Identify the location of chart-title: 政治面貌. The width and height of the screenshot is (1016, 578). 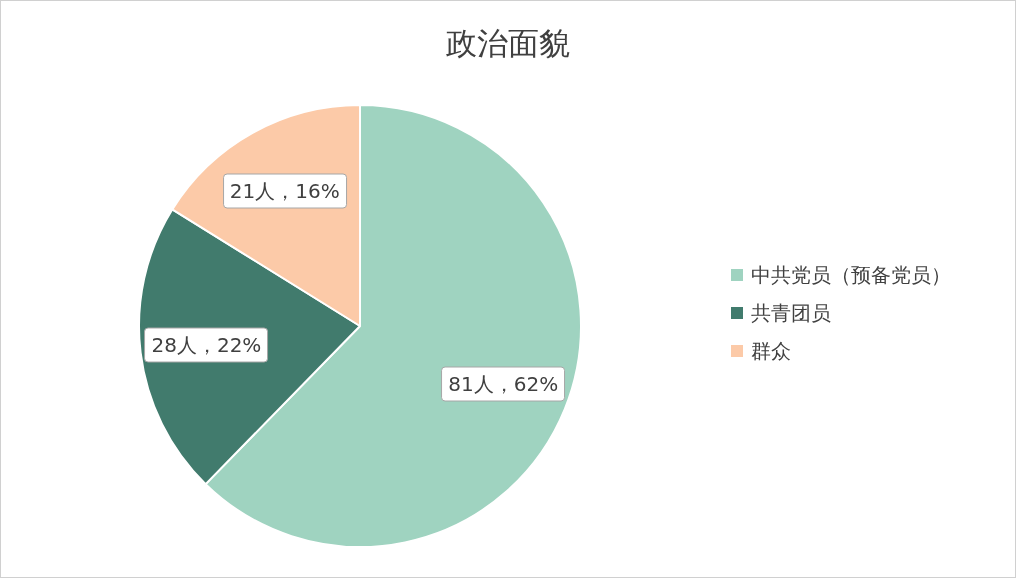
(508, 43).